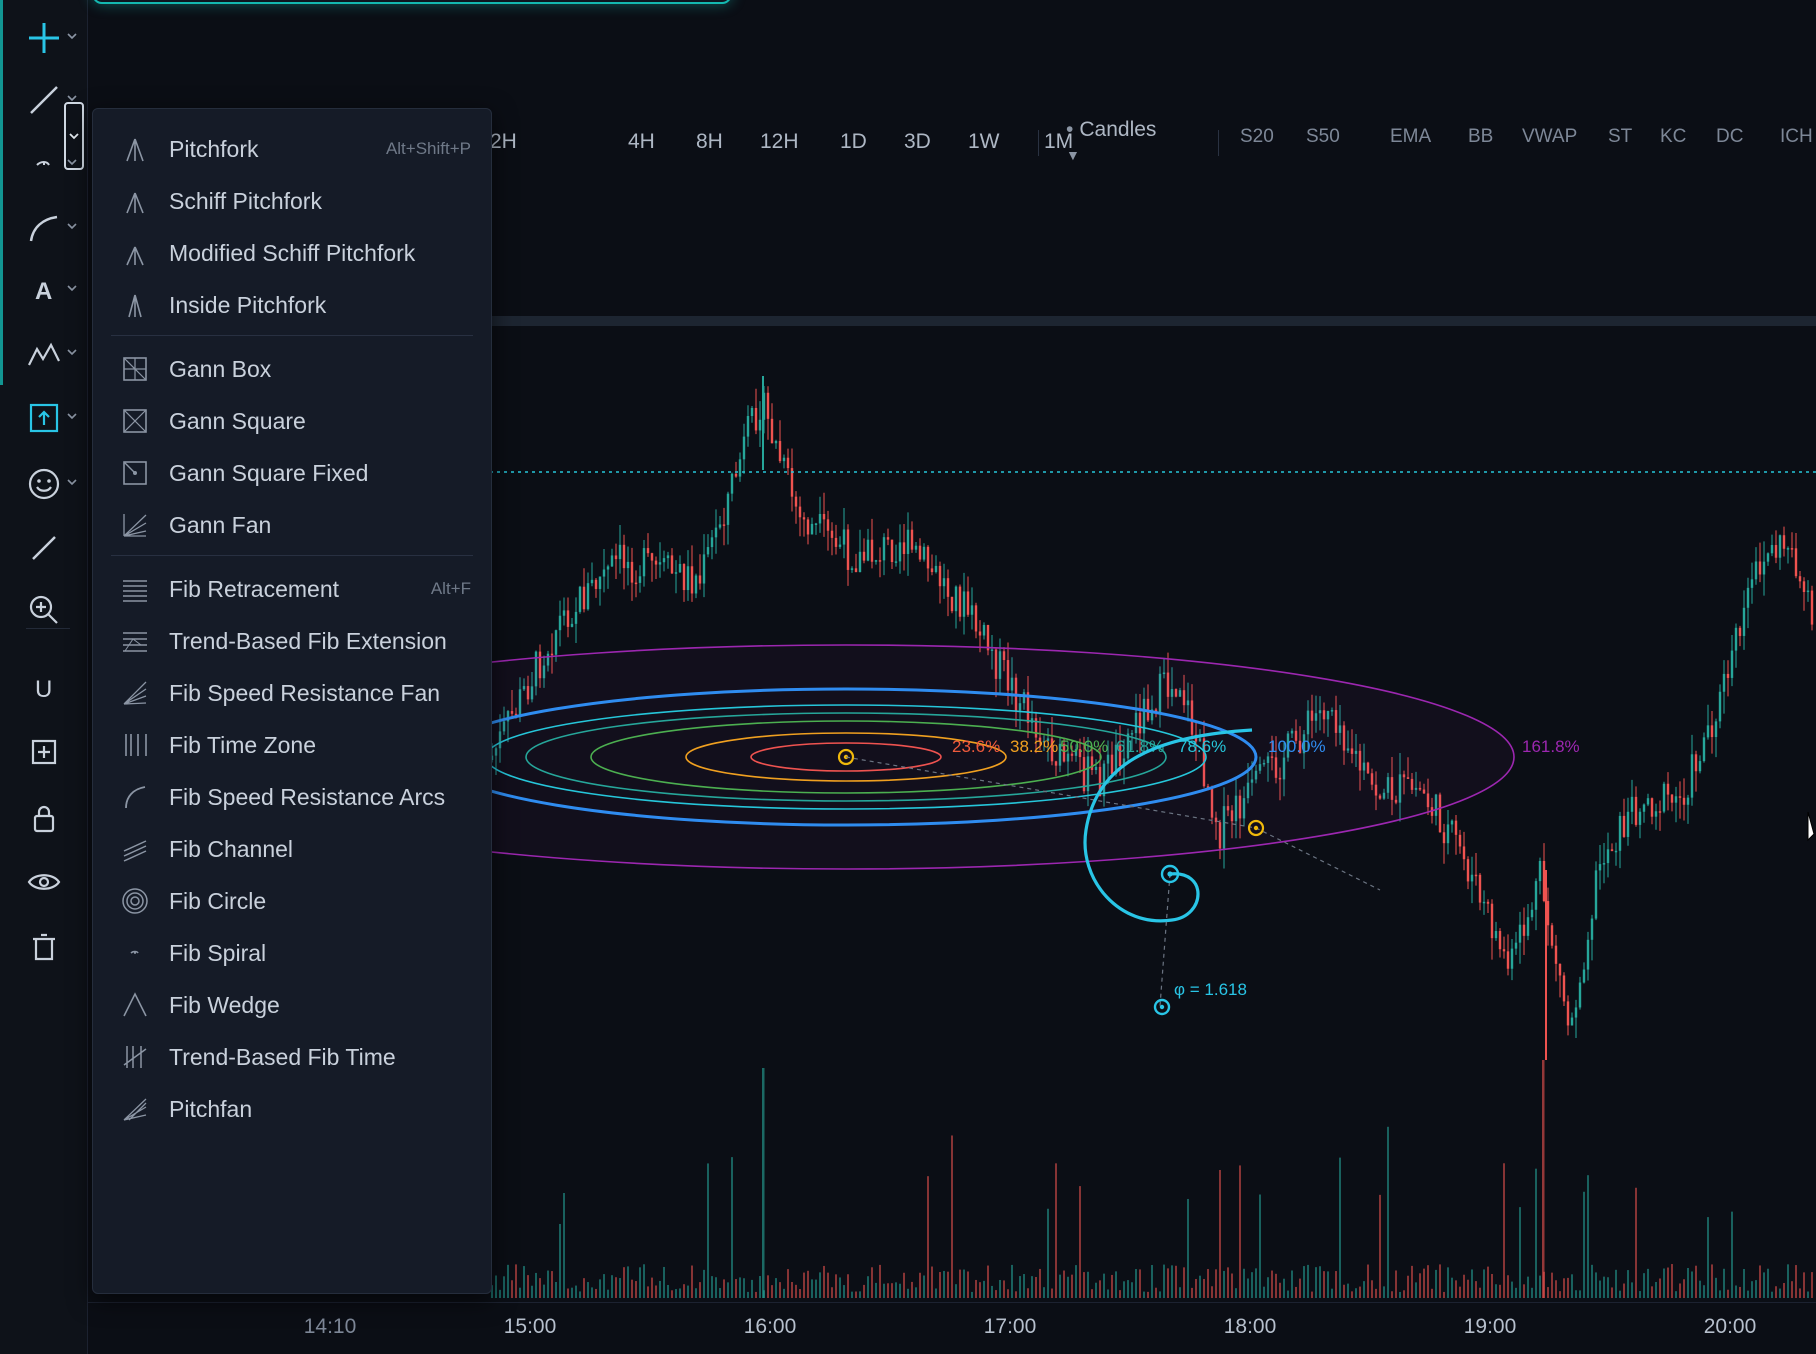  Describe the element at coordinates (44, 946) in the screenshot. I see `delete-tool` at that location.